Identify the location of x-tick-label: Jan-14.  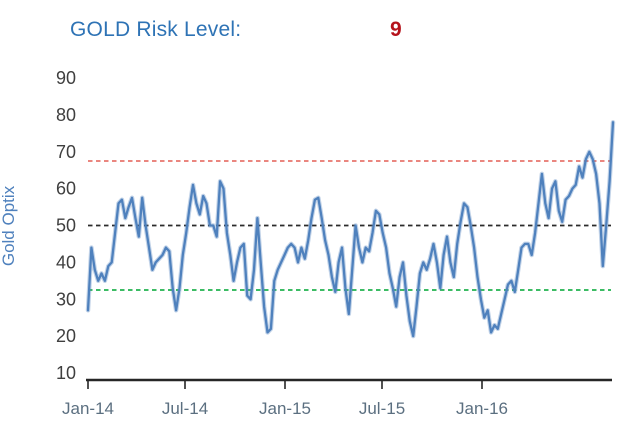
(88, 408).